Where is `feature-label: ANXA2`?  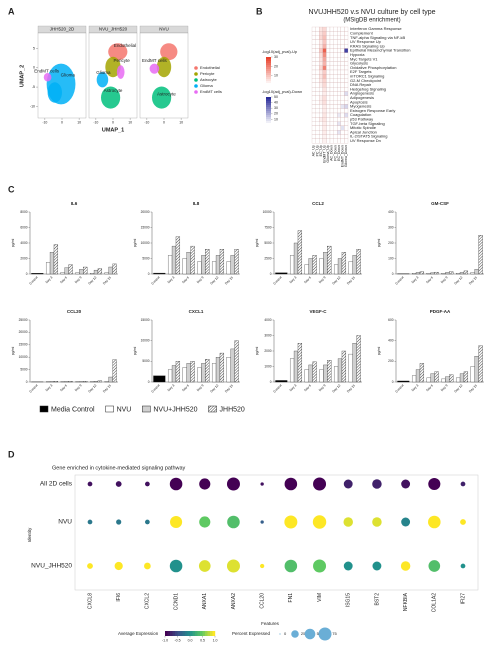 feature-label: ANXA2 is located at coordinates (234, 601).